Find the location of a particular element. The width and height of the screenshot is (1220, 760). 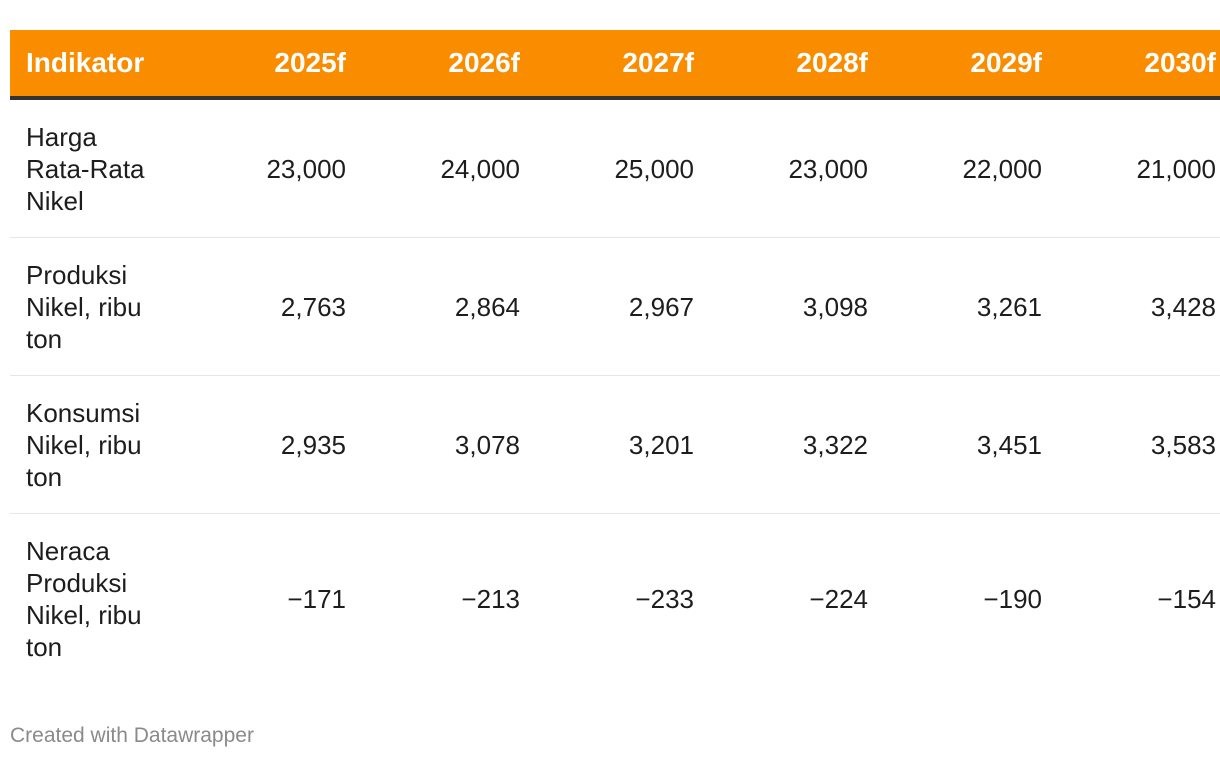

column-header-indikator: Indikator is located at coordinates (99, 65).